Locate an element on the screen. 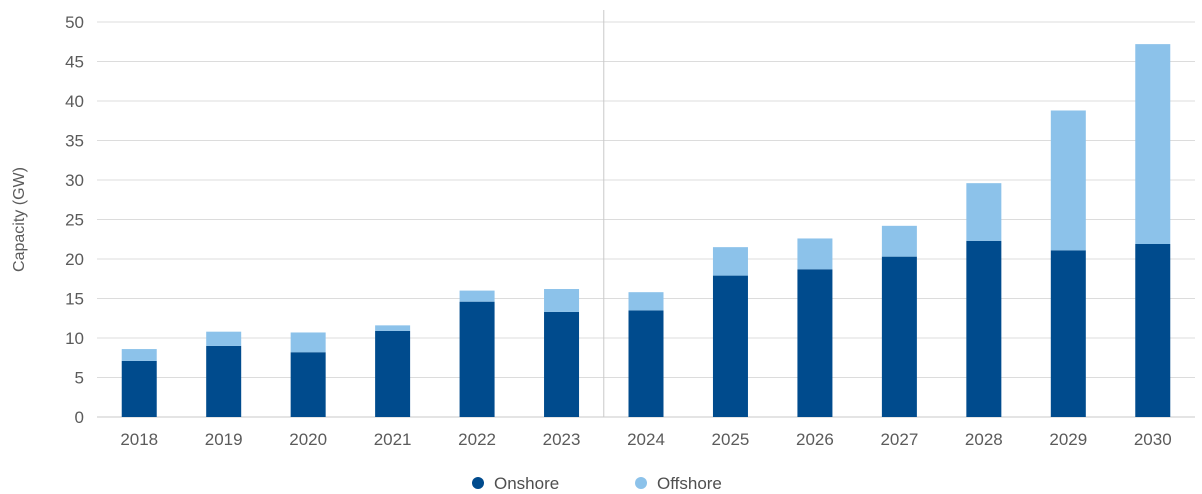  legend-label-offshore: Offshore is located at coordinates (689, 483).